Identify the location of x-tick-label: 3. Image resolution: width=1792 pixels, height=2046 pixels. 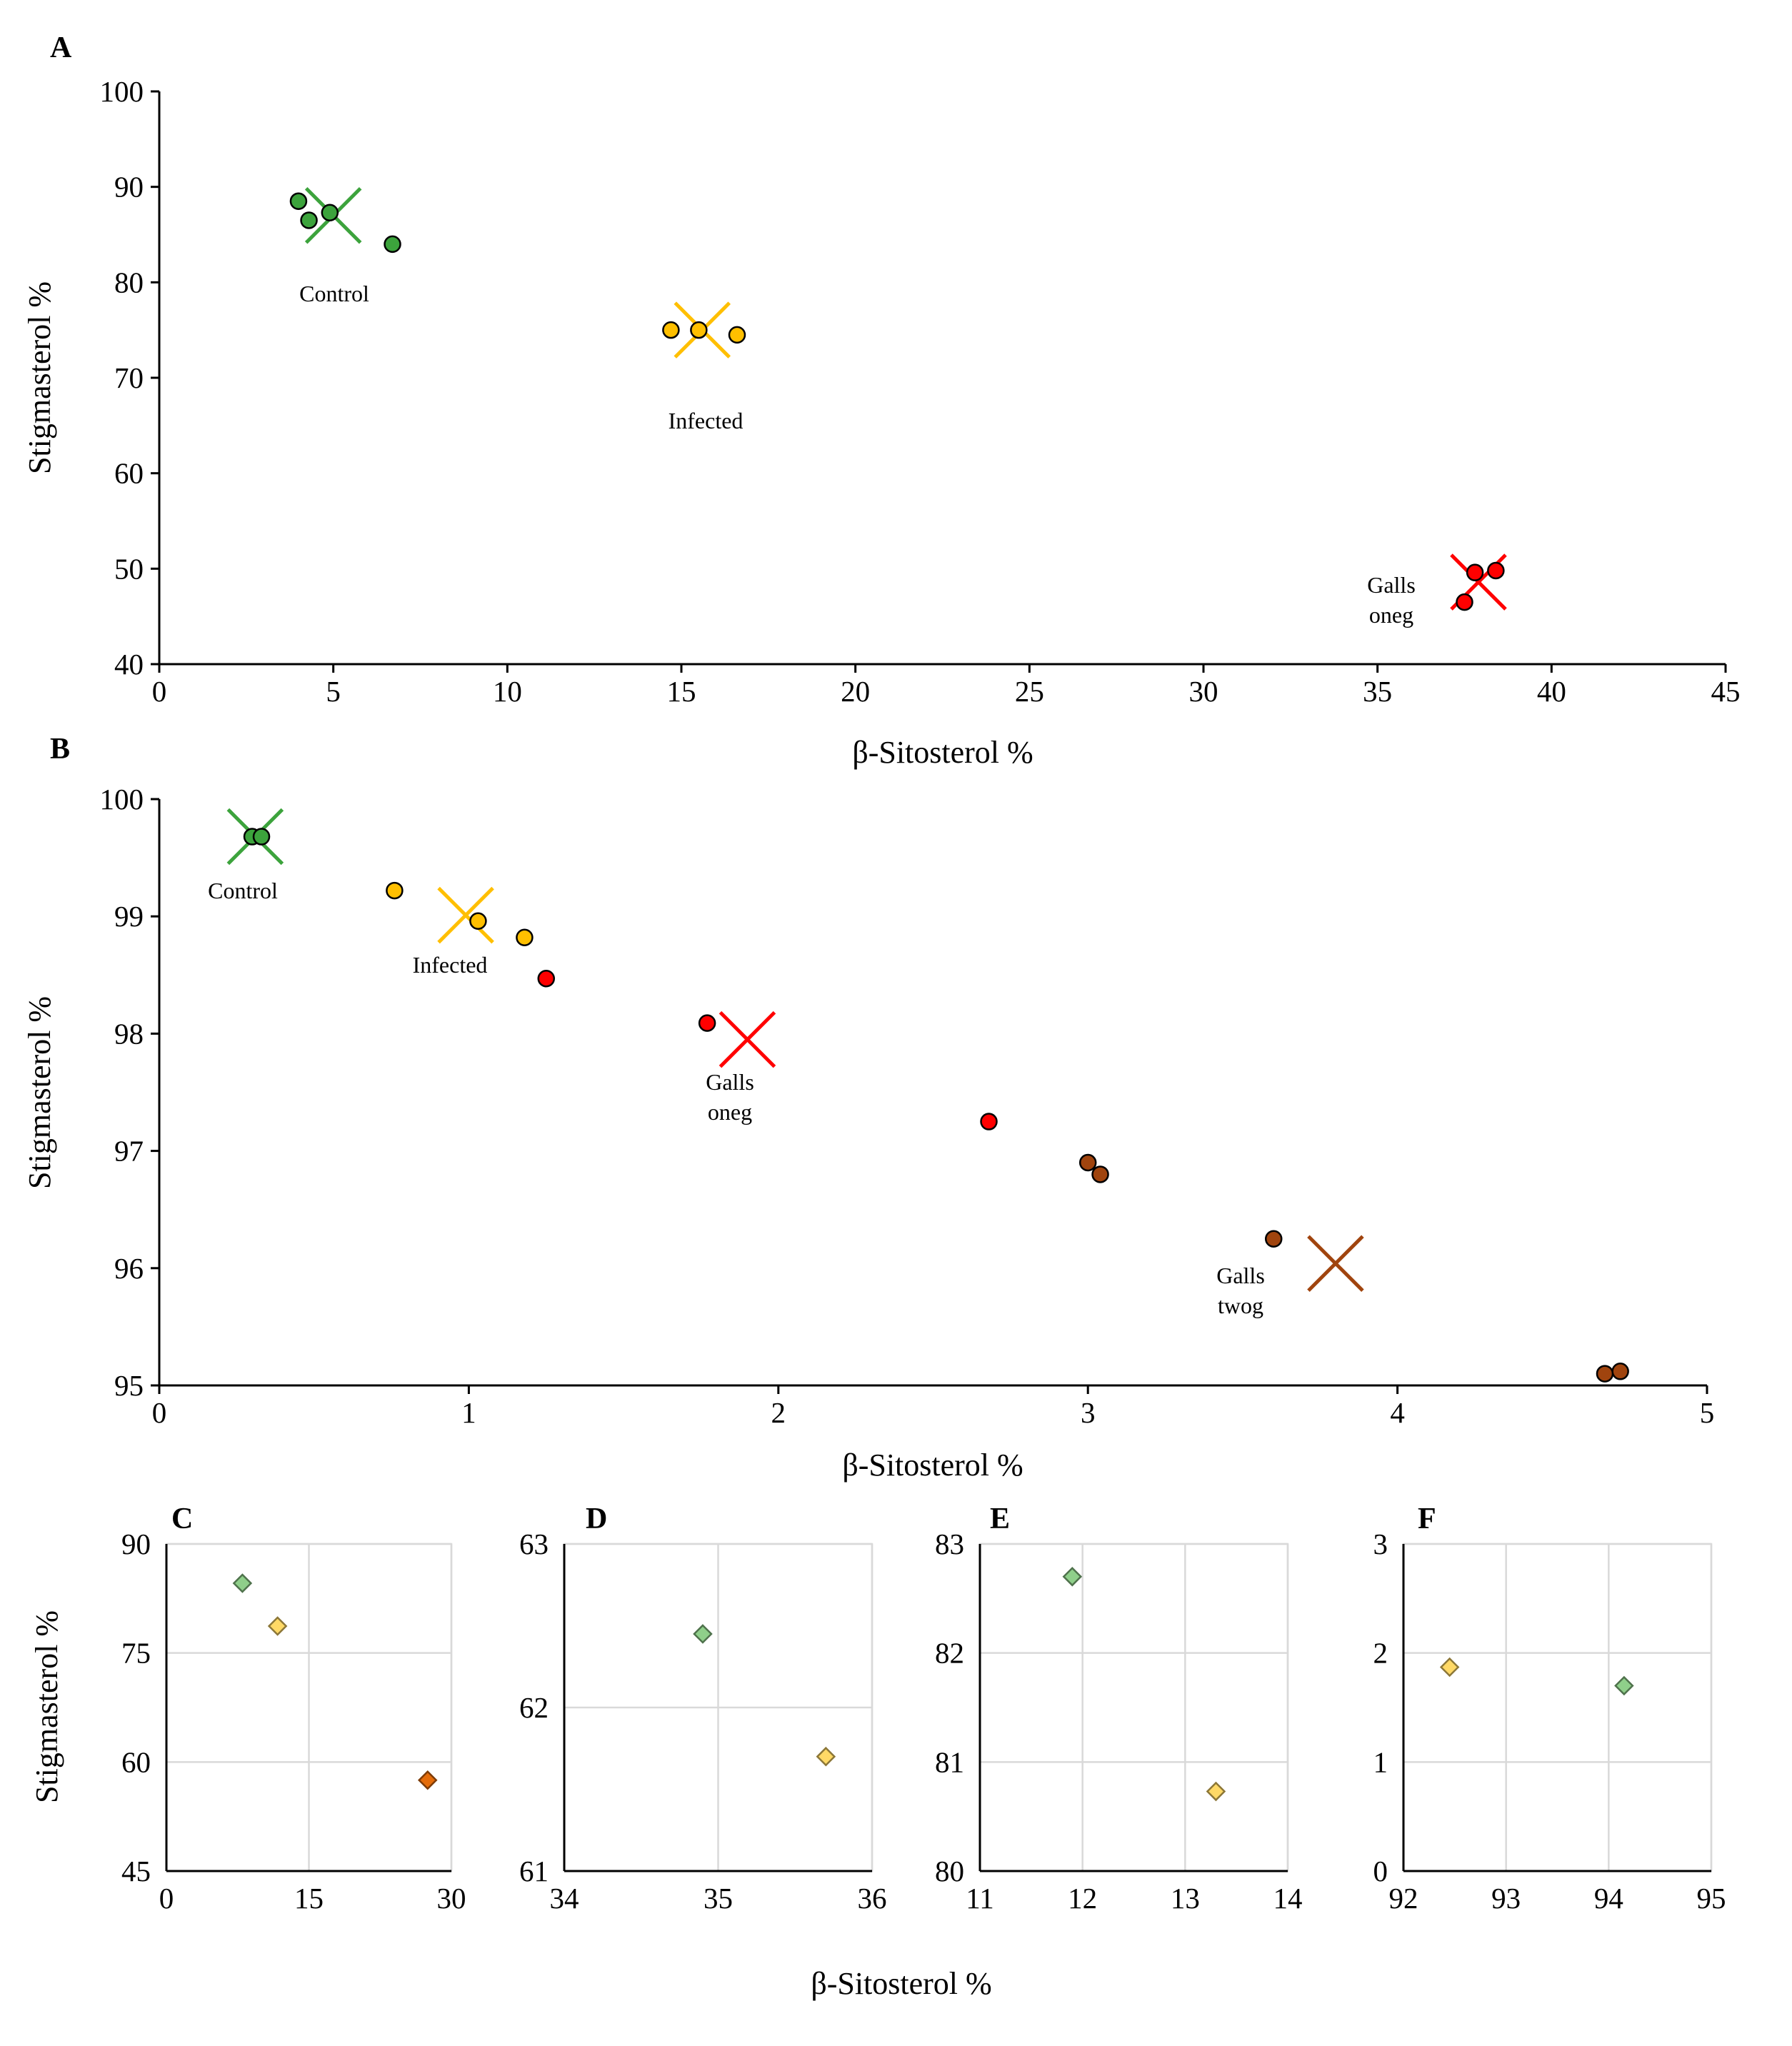
(1088, 1412).